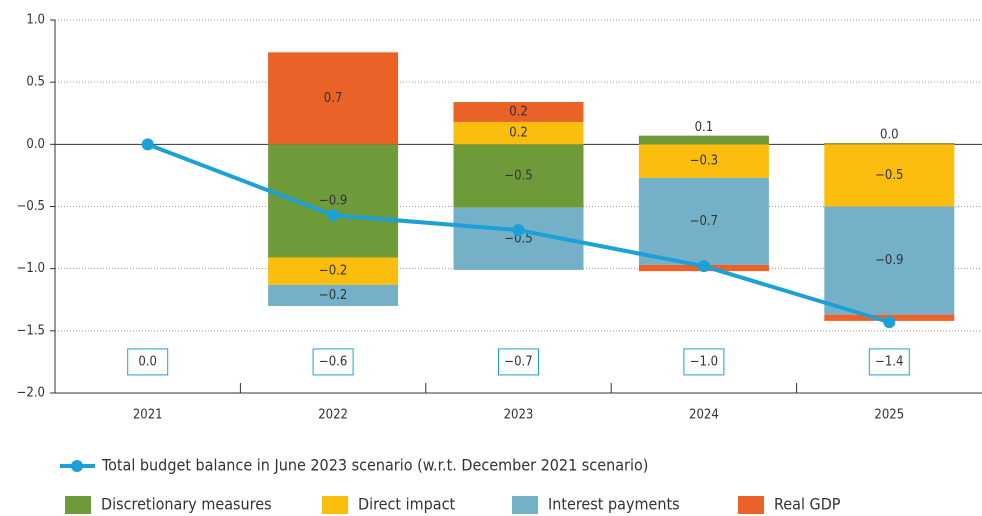 This screenshot has width=982, height=516. I want to click on value-box-label: −0.7, so click(518, 361).